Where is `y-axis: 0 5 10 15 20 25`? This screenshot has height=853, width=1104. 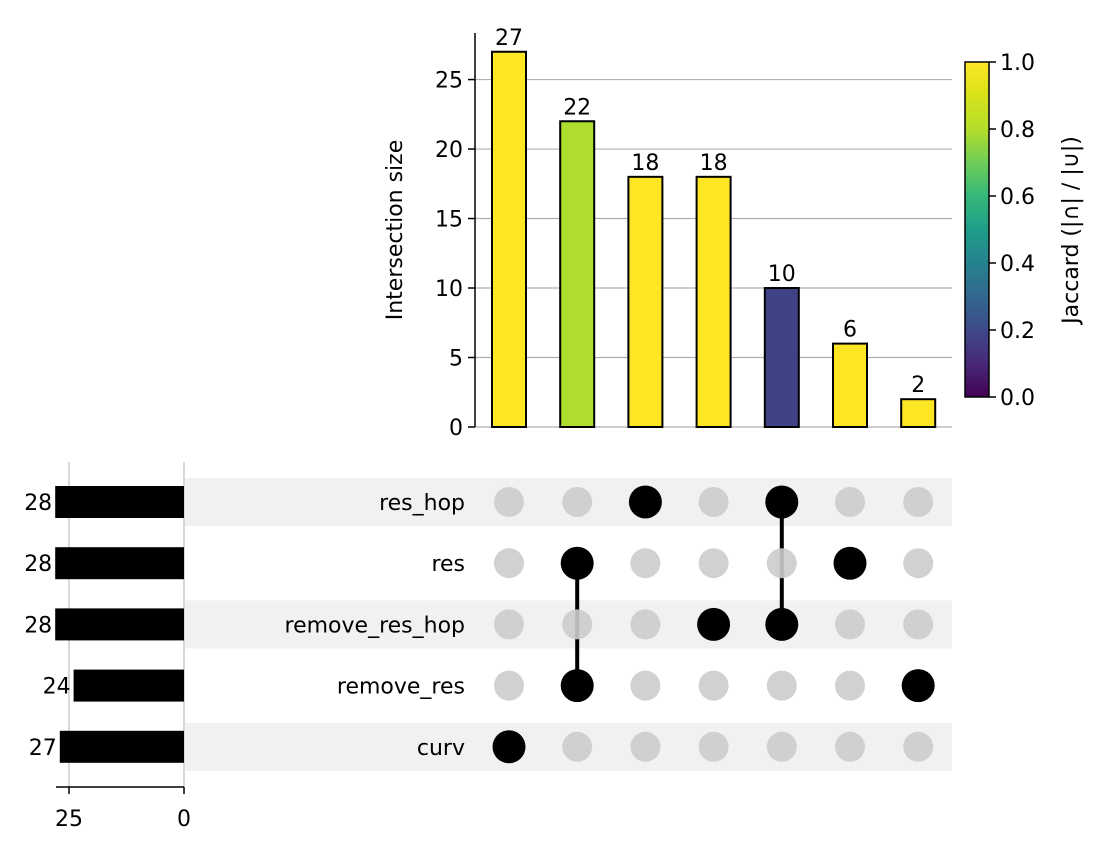 y-axis: 0 5 10 15 20 25 is located at coordinates (455, 237).